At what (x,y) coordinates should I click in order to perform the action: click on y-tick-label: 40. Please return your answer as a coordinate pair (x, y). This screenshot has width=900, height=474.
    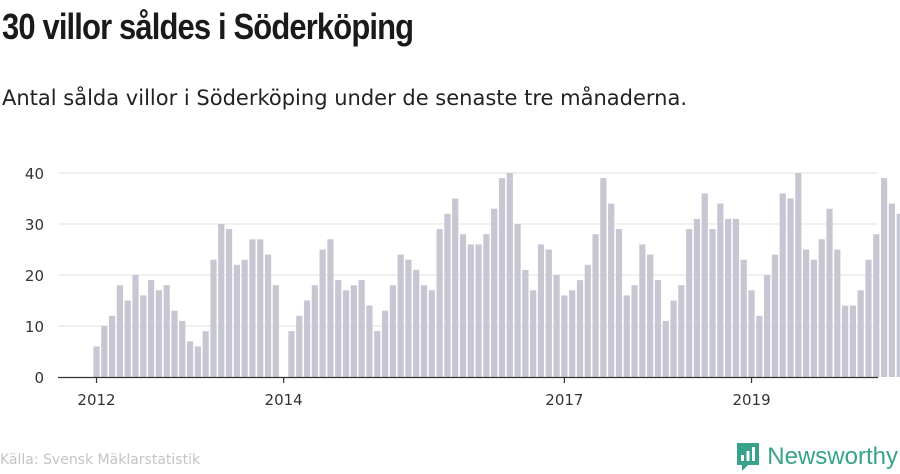
    Looking at the image, I should click on (34, 174).